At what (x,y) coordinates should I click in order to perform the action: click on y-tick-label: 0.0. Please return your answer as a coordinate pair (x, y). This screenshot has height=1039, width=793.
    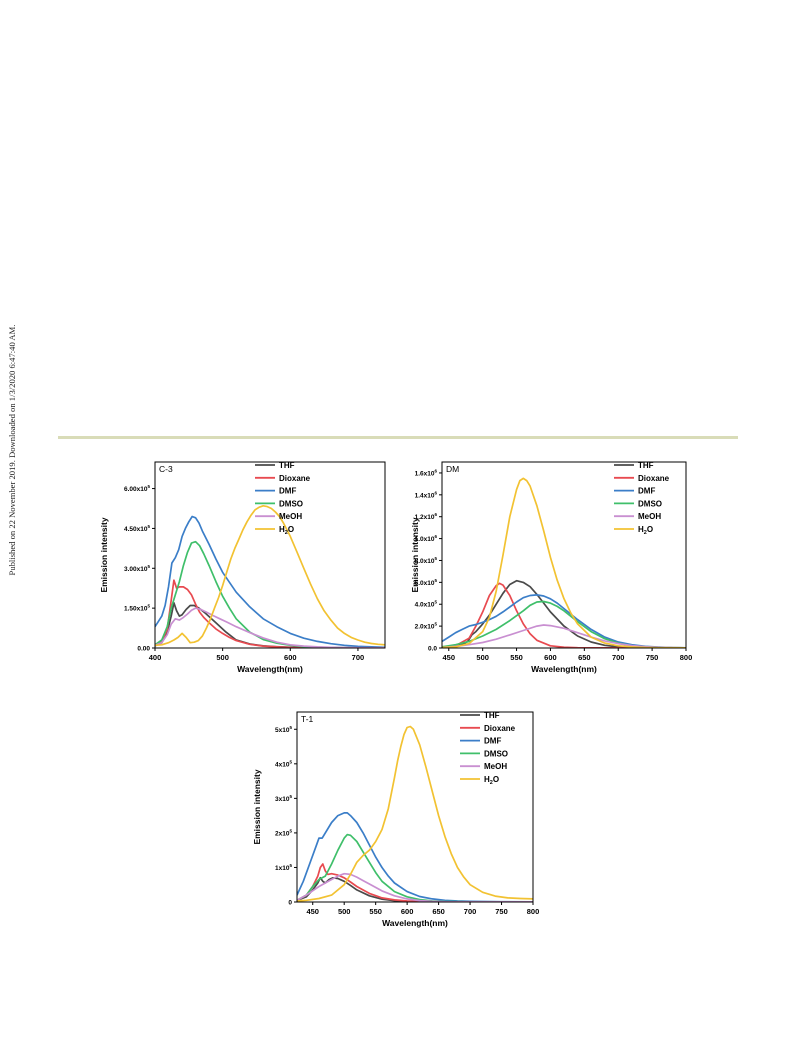
    Looking at the image, I should click on (432, 649).